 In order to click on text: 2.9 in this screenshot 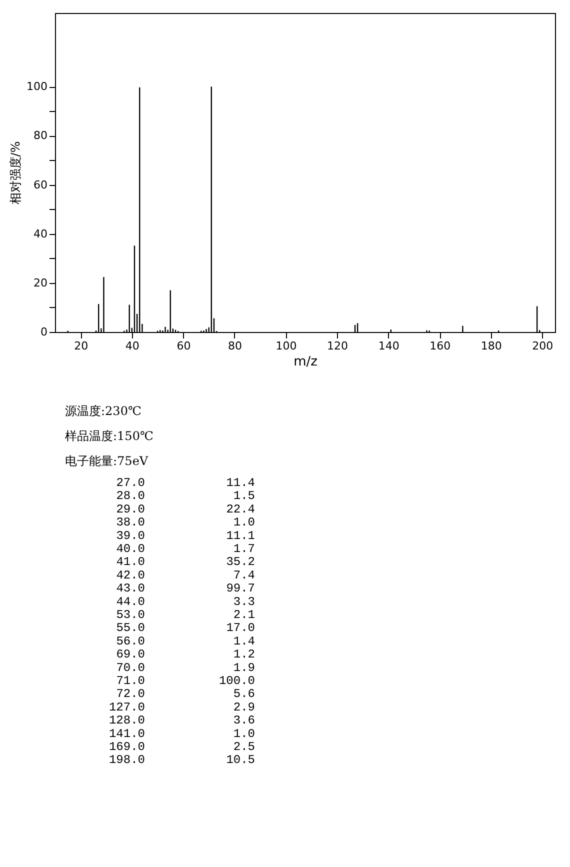, I will do `click(244, 707)`.